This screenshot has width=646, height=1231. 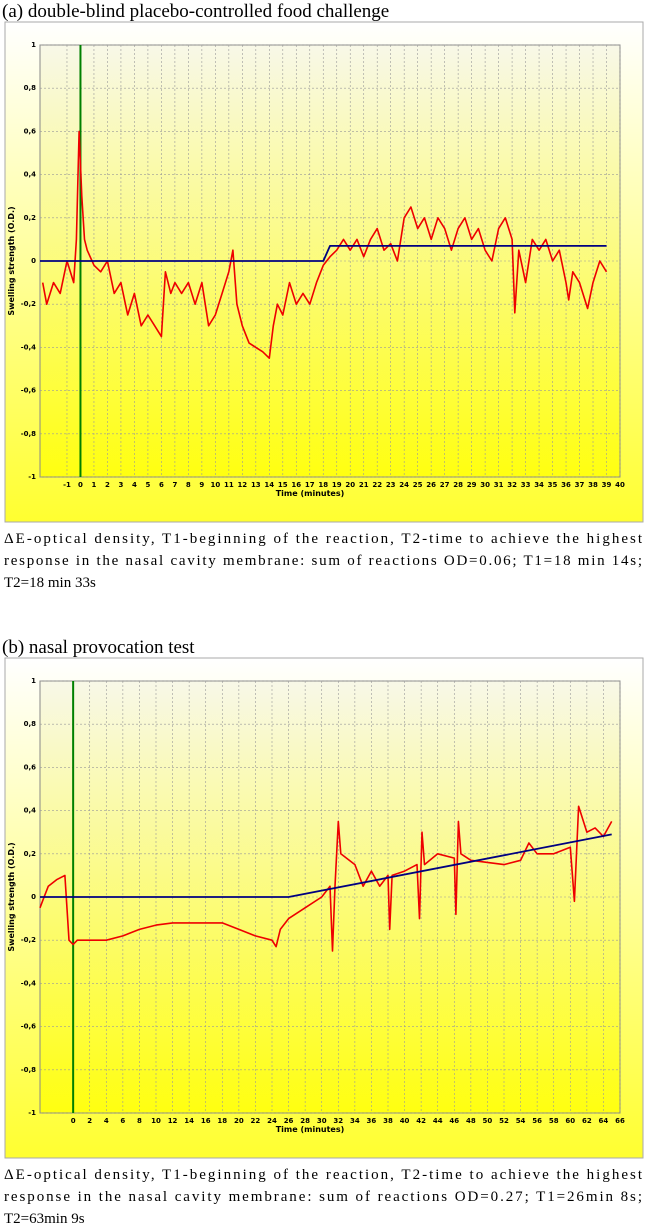 What do you see at coordinates (364, 485) in the screenshot?
I see `x-tick-label: 21` at bounding box center [364, 485].